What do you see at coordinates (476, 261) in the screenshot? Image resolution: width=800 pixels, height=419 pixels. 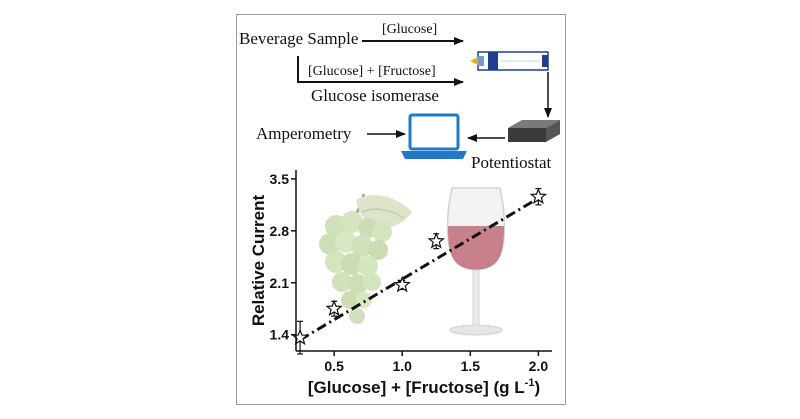 I see `wine-glass-icon` at bounding box center [476, 261].